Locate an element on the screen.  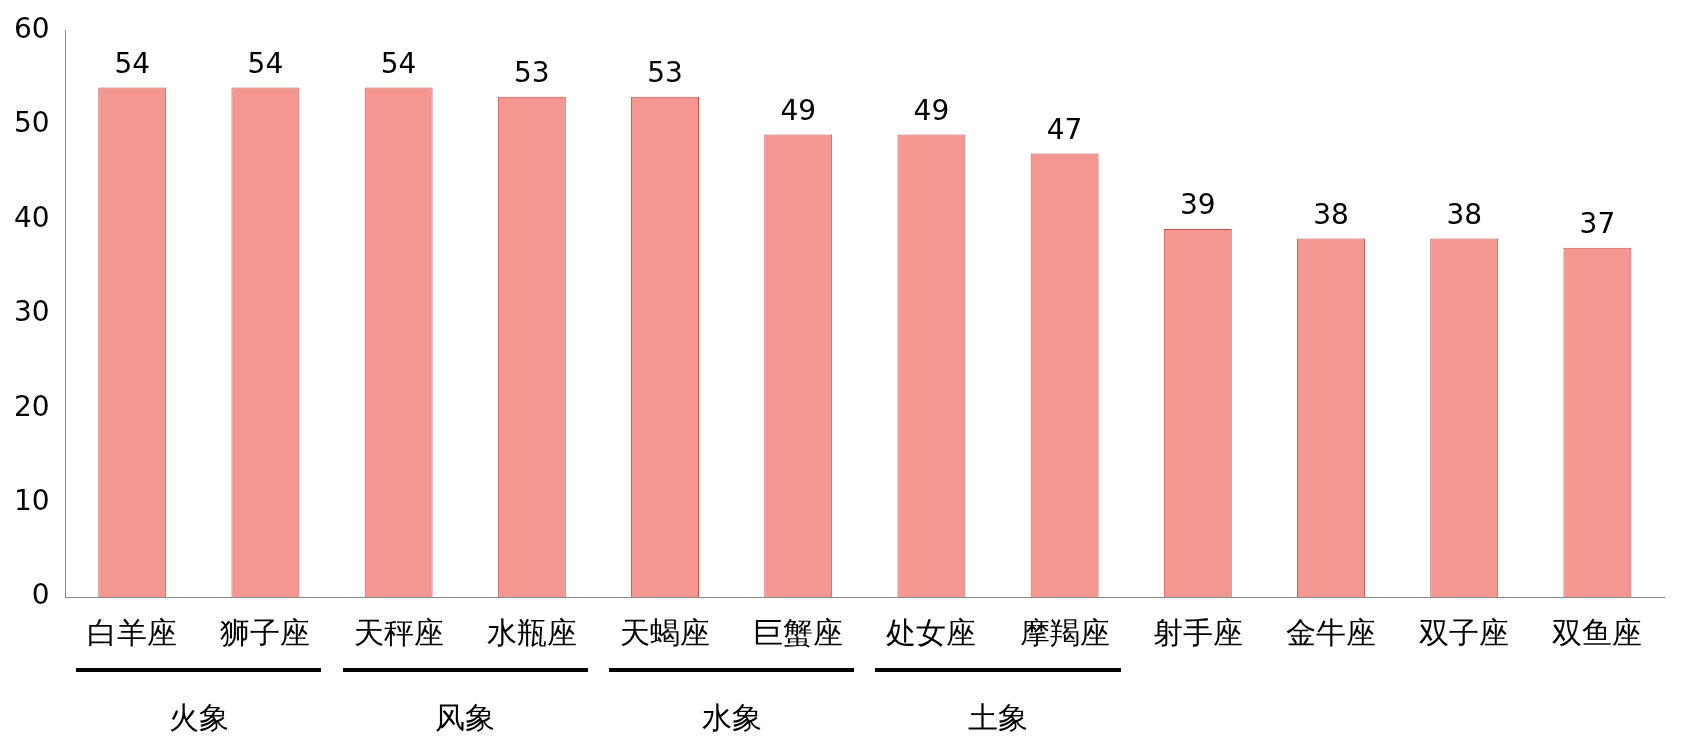
text: 火象 is located at coordinates (198, 718).